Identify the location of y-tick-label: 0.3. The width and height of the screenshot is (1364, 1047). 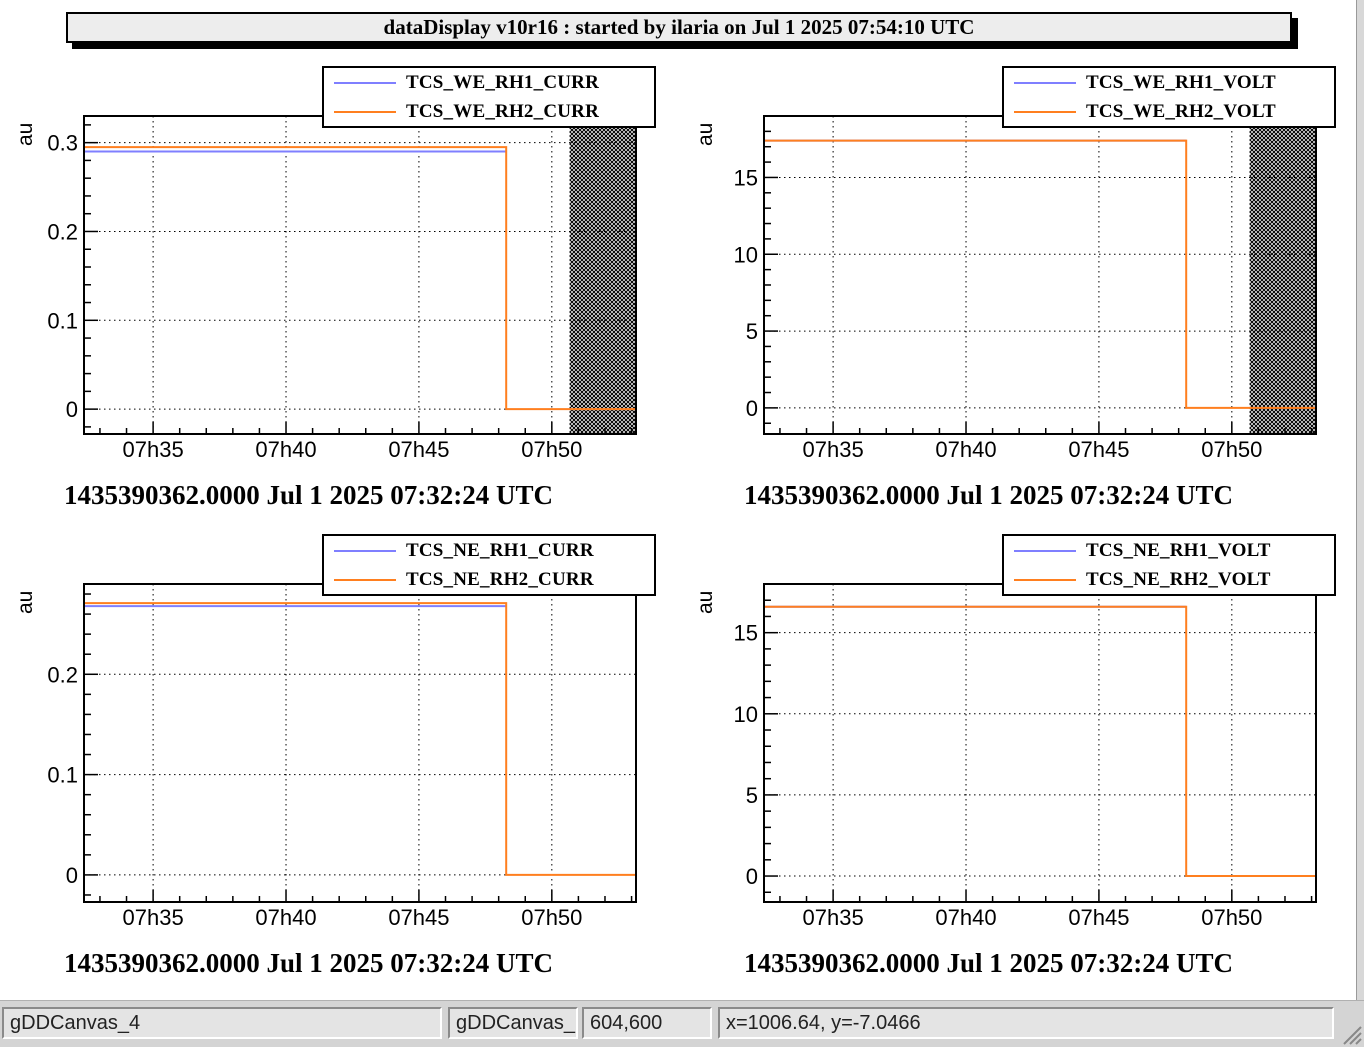
(62, 143).